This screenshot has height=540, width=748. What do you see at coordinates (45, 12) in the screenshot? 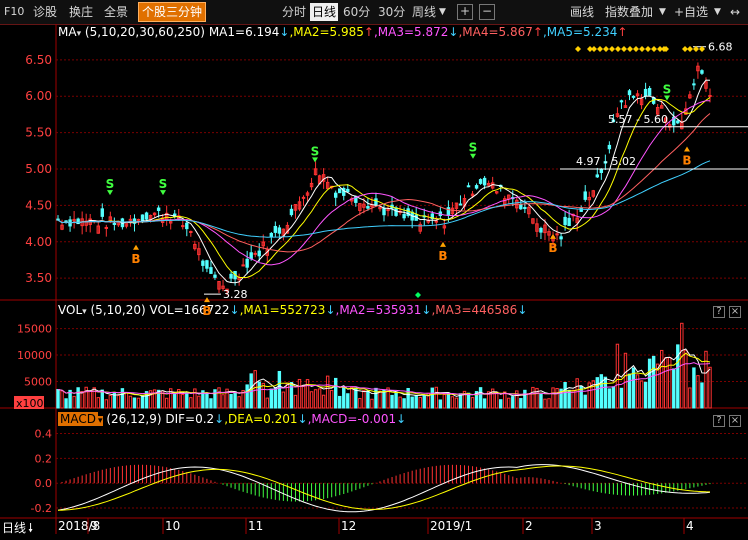
I see `diagnose-button: 诊股` at bounding box center [45, 12].